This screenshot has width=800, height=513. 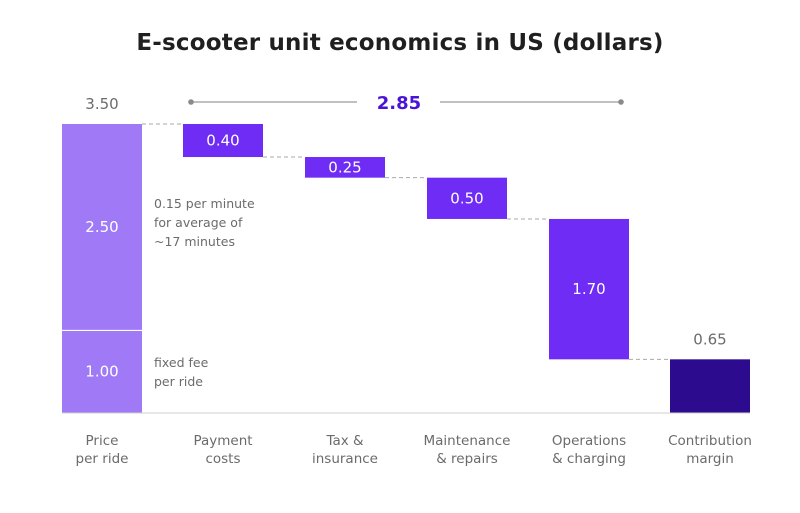 I want to click on cost-bar-label-3: 1.70, so click(x=588, y=289).